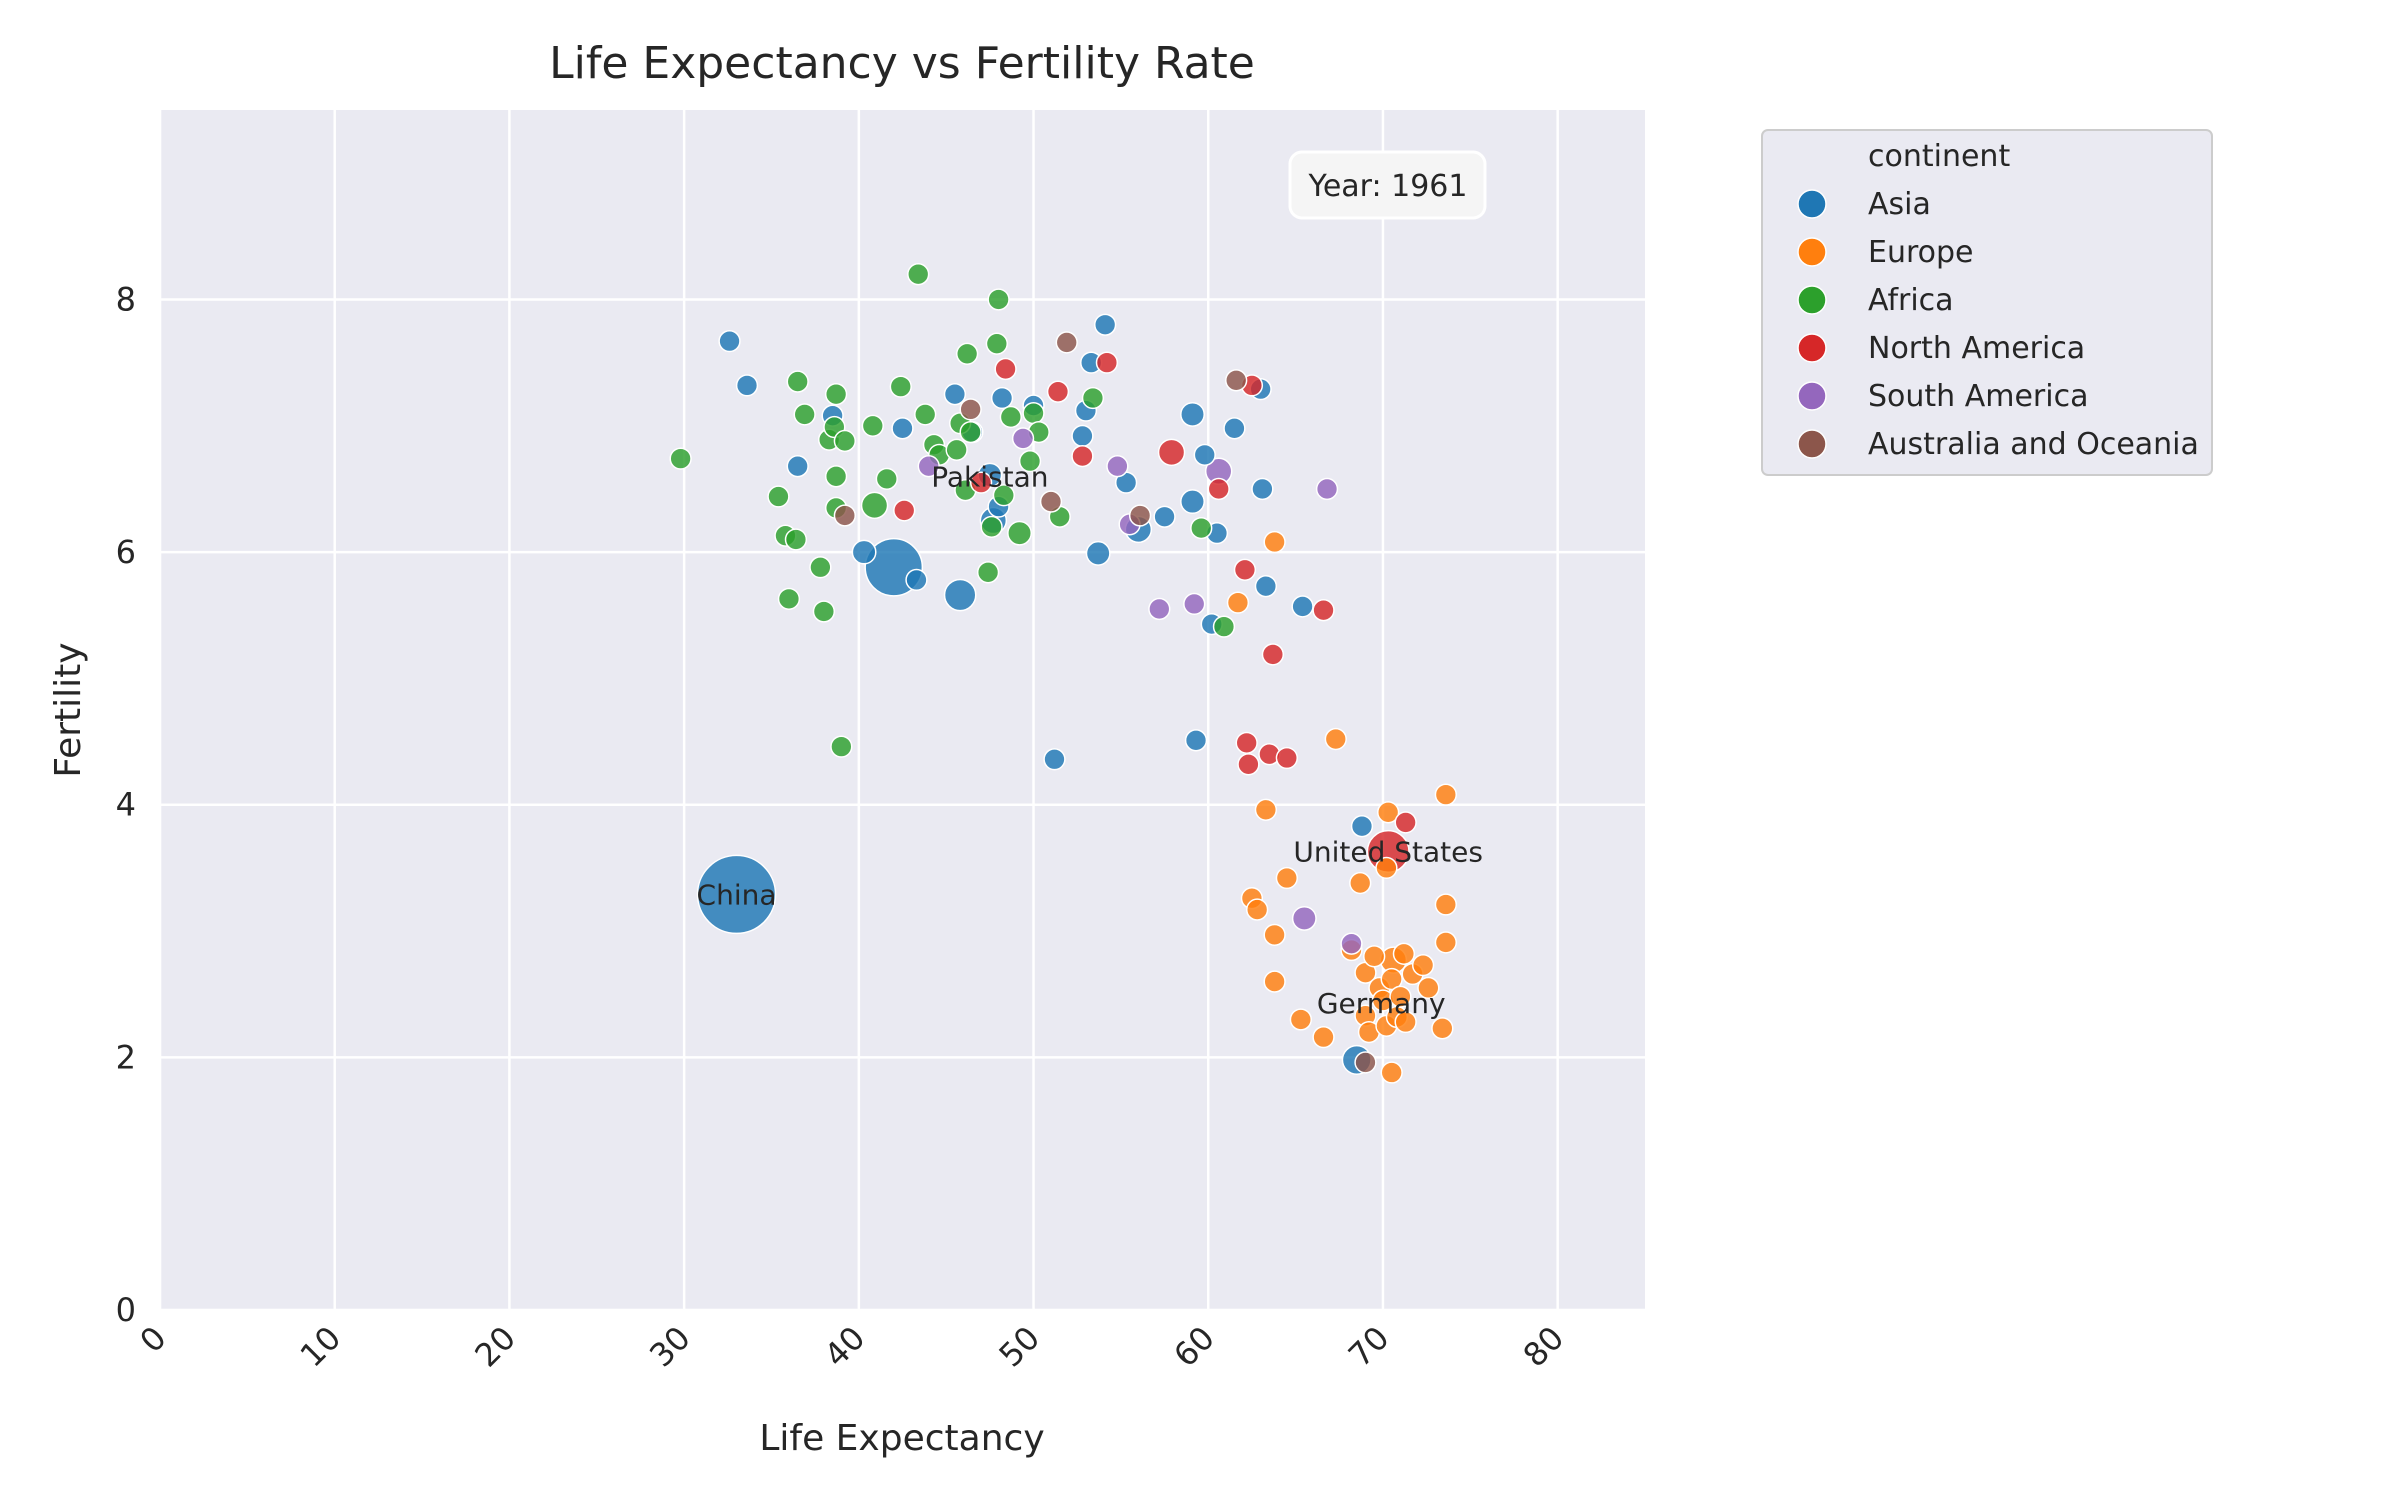 The width and height of the screenshot is (2400, 1500). I want to click on legend-entry: Africa, so click(1911, 300).